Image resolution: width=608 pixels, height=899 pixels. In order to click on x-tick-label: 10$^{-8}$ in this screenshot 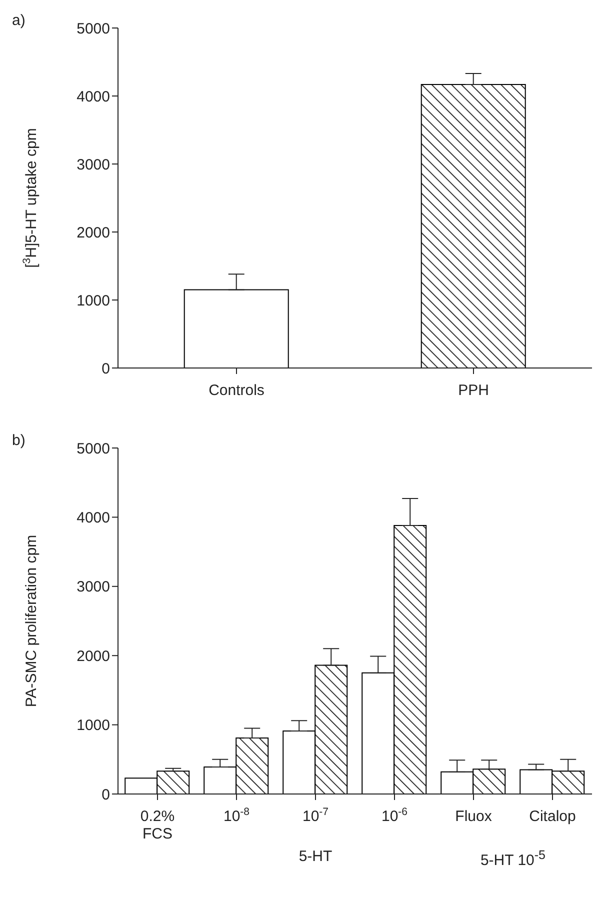, I will do `click(236, 815)`.